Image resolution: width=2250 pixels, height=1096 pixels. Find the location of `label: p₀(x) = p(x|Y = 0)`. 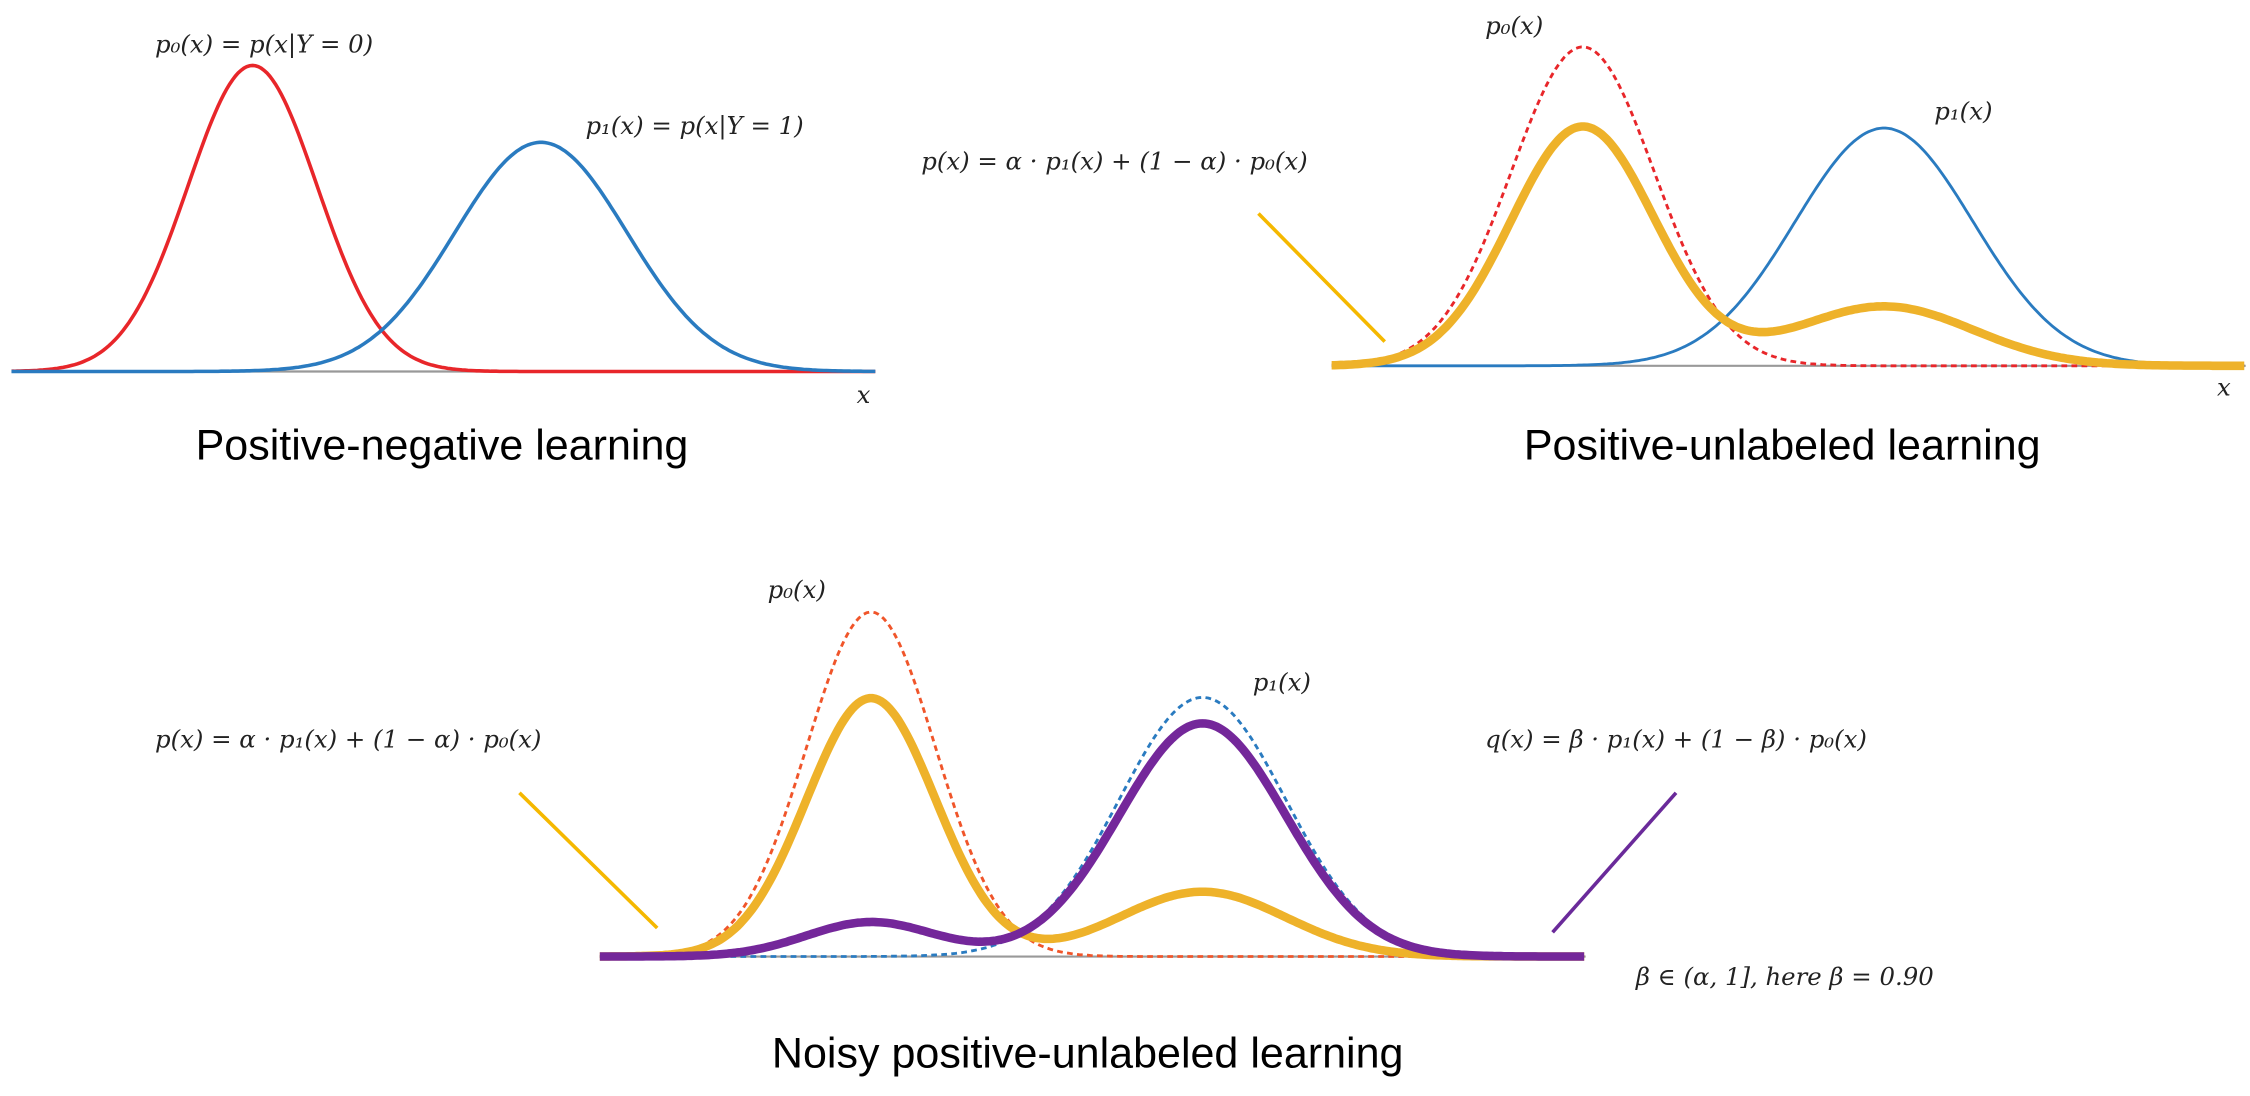

label: p₀(x) = p(x|Y = 0) is located at coordinates (264, 45).